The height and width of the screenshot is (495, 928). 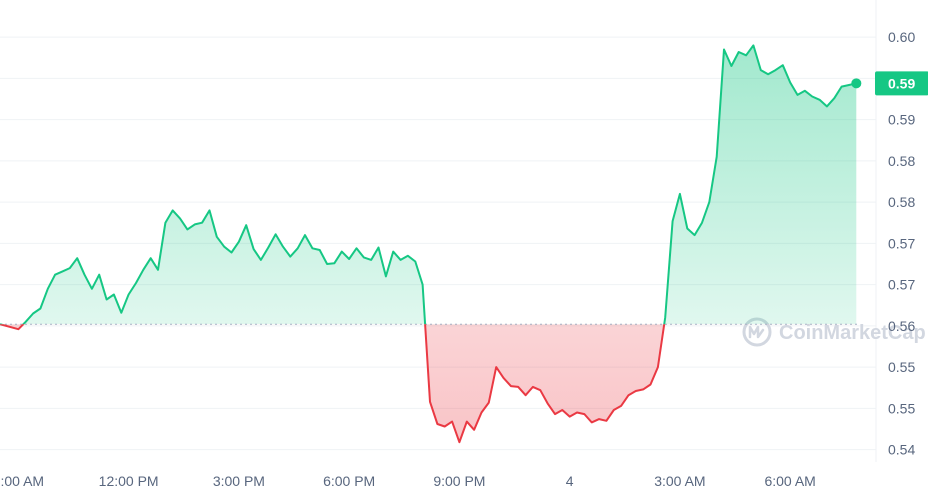 What do you see at coordinates (239, 481) in the screenshot?
I see `x-tick-label: 3:00 PM` at bounding box center [239, 481].